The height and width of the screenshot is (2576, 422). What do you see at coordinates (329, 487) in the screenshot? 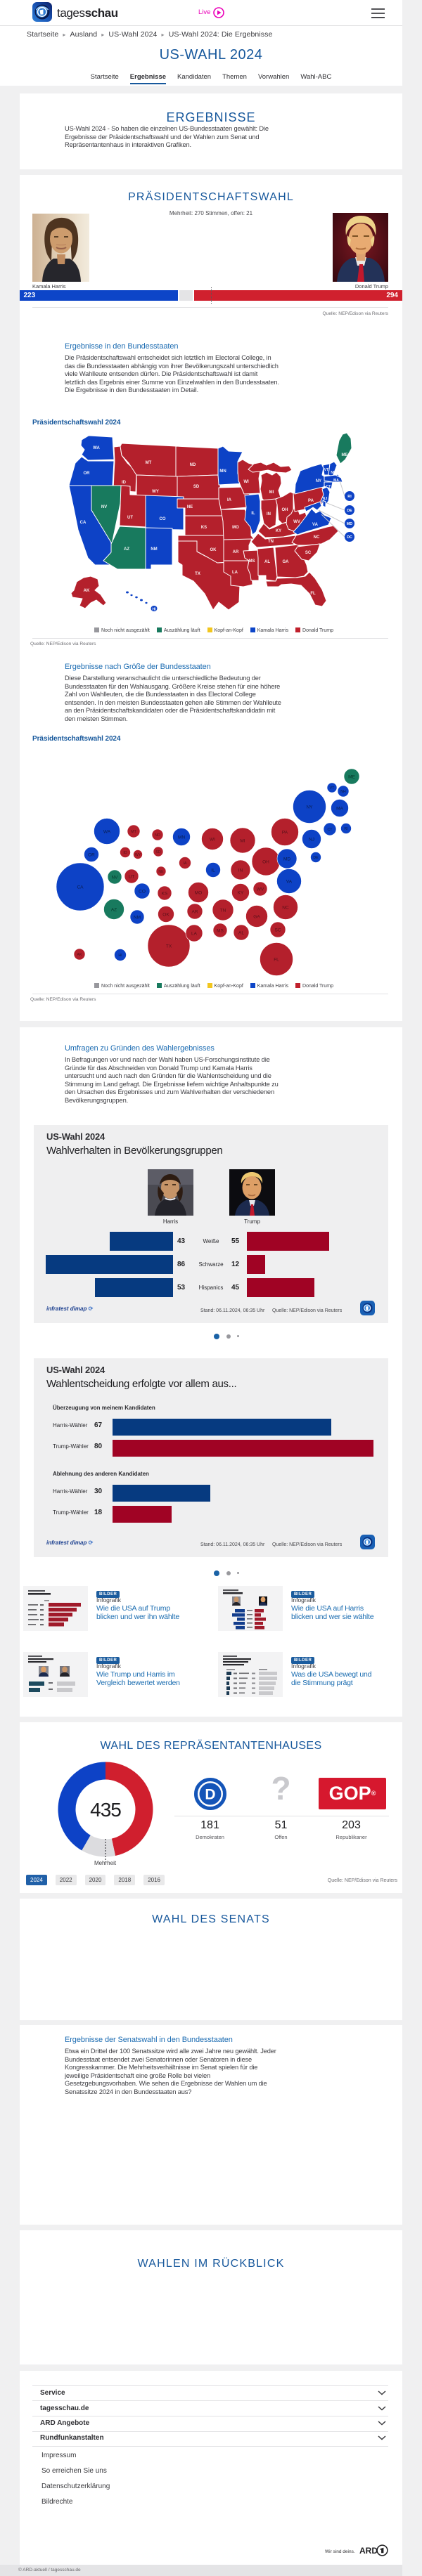
I see `svg-text: CT` at bounding box center [329, 487].